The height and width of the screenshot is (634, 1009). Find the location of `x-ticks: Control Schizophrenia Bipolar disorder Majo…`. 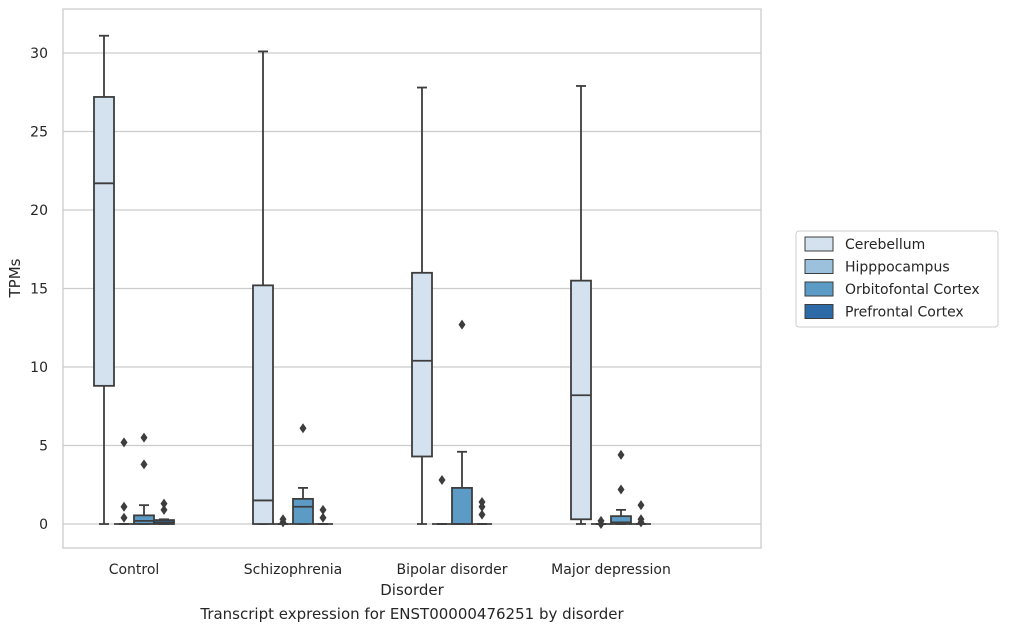

x-ticks: Control Schizophrenia Bipolar disorder Majo… is located at coordinates (390, 570).